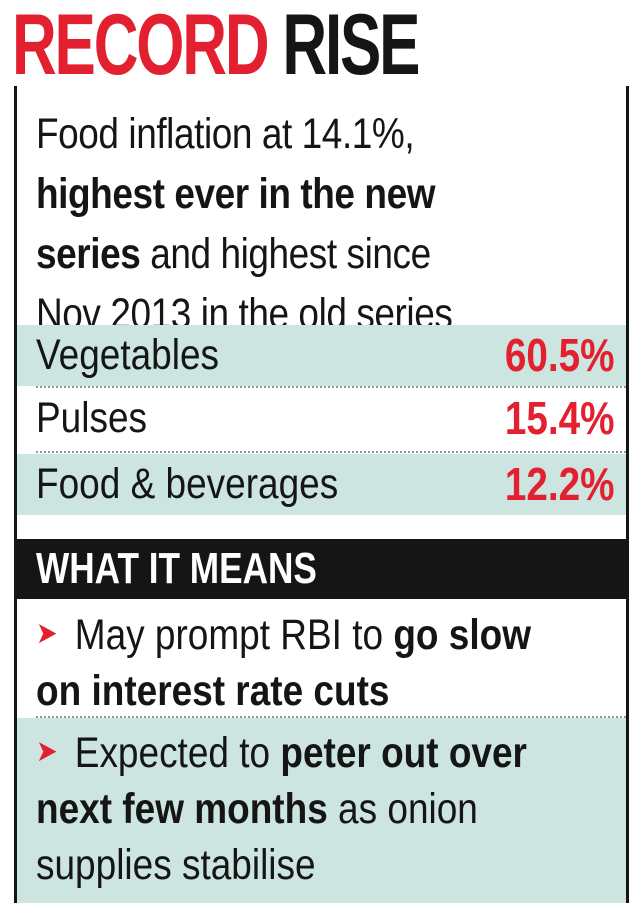 This screenshot has height=903, width=635. I want to click on stat-label: Pulses, so click(92, 418).